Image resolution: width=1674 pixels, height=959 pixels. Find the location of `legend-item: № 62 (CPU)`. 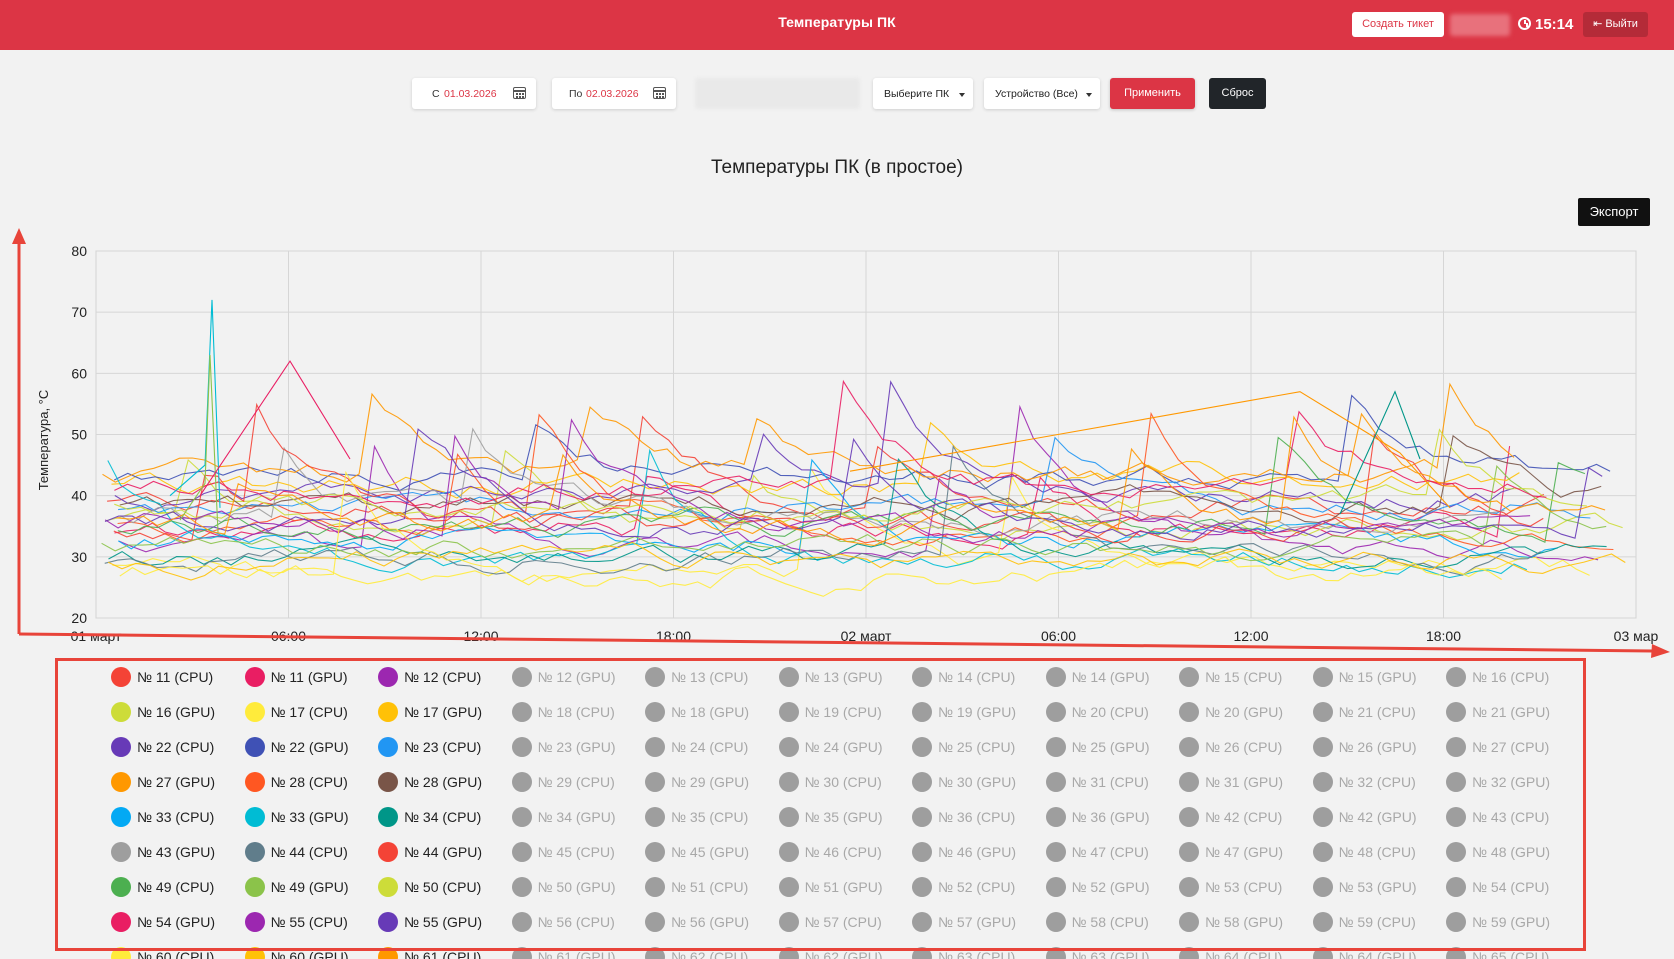

legend-item: № 62 (CPU) is located at coordinates (696, 952).